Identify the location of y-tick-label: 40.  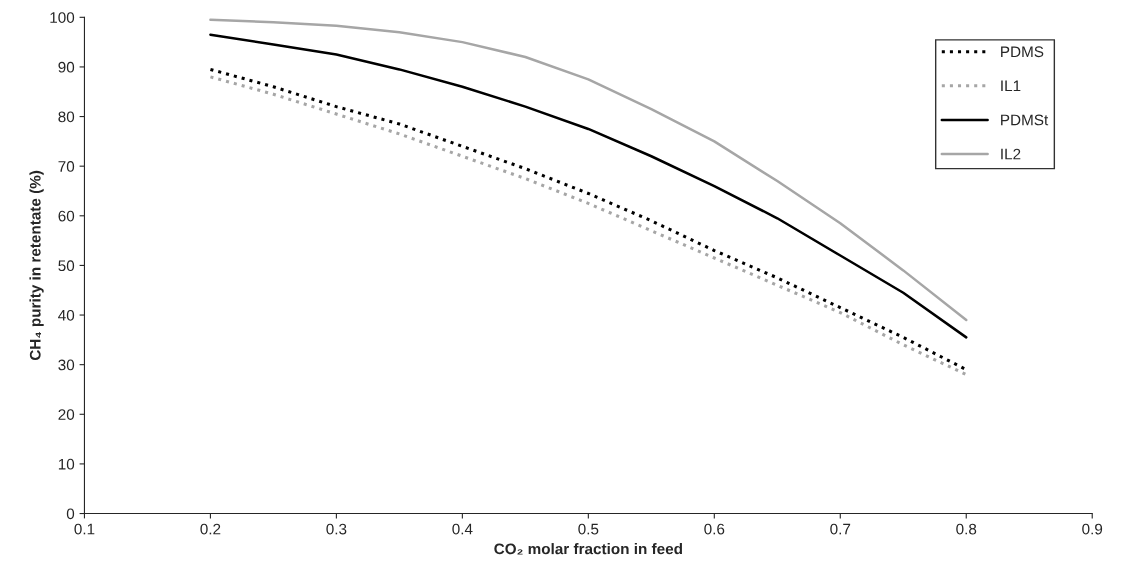
(66, 315).